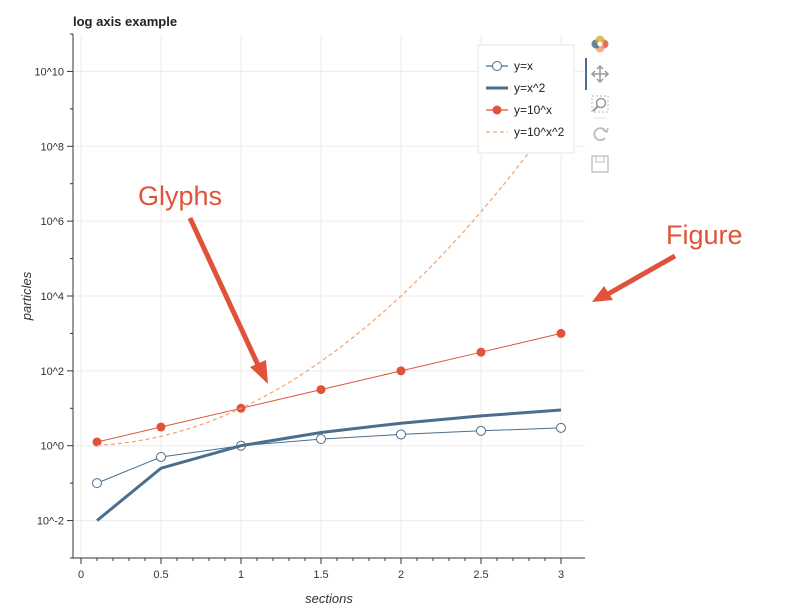 The image size is (788, 612). Describe the element at coordinates (401, 575) in the screenshot. I see `x-tick-label: 2` at that location.